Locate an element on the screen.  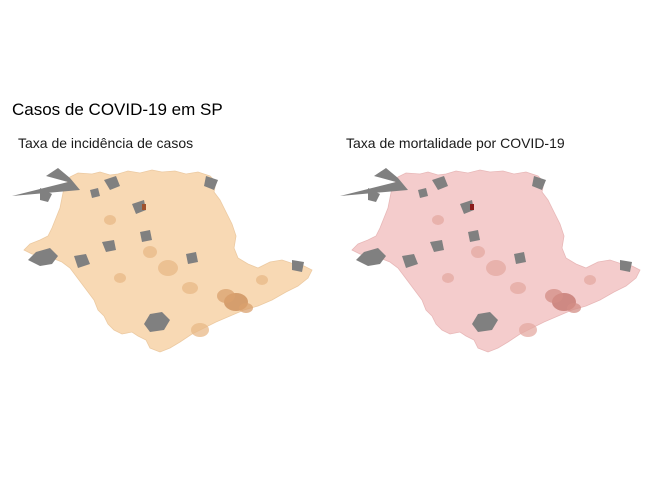
panel-title-incidence: Taxa de incidência de casos is located at coordinates (106, 143).